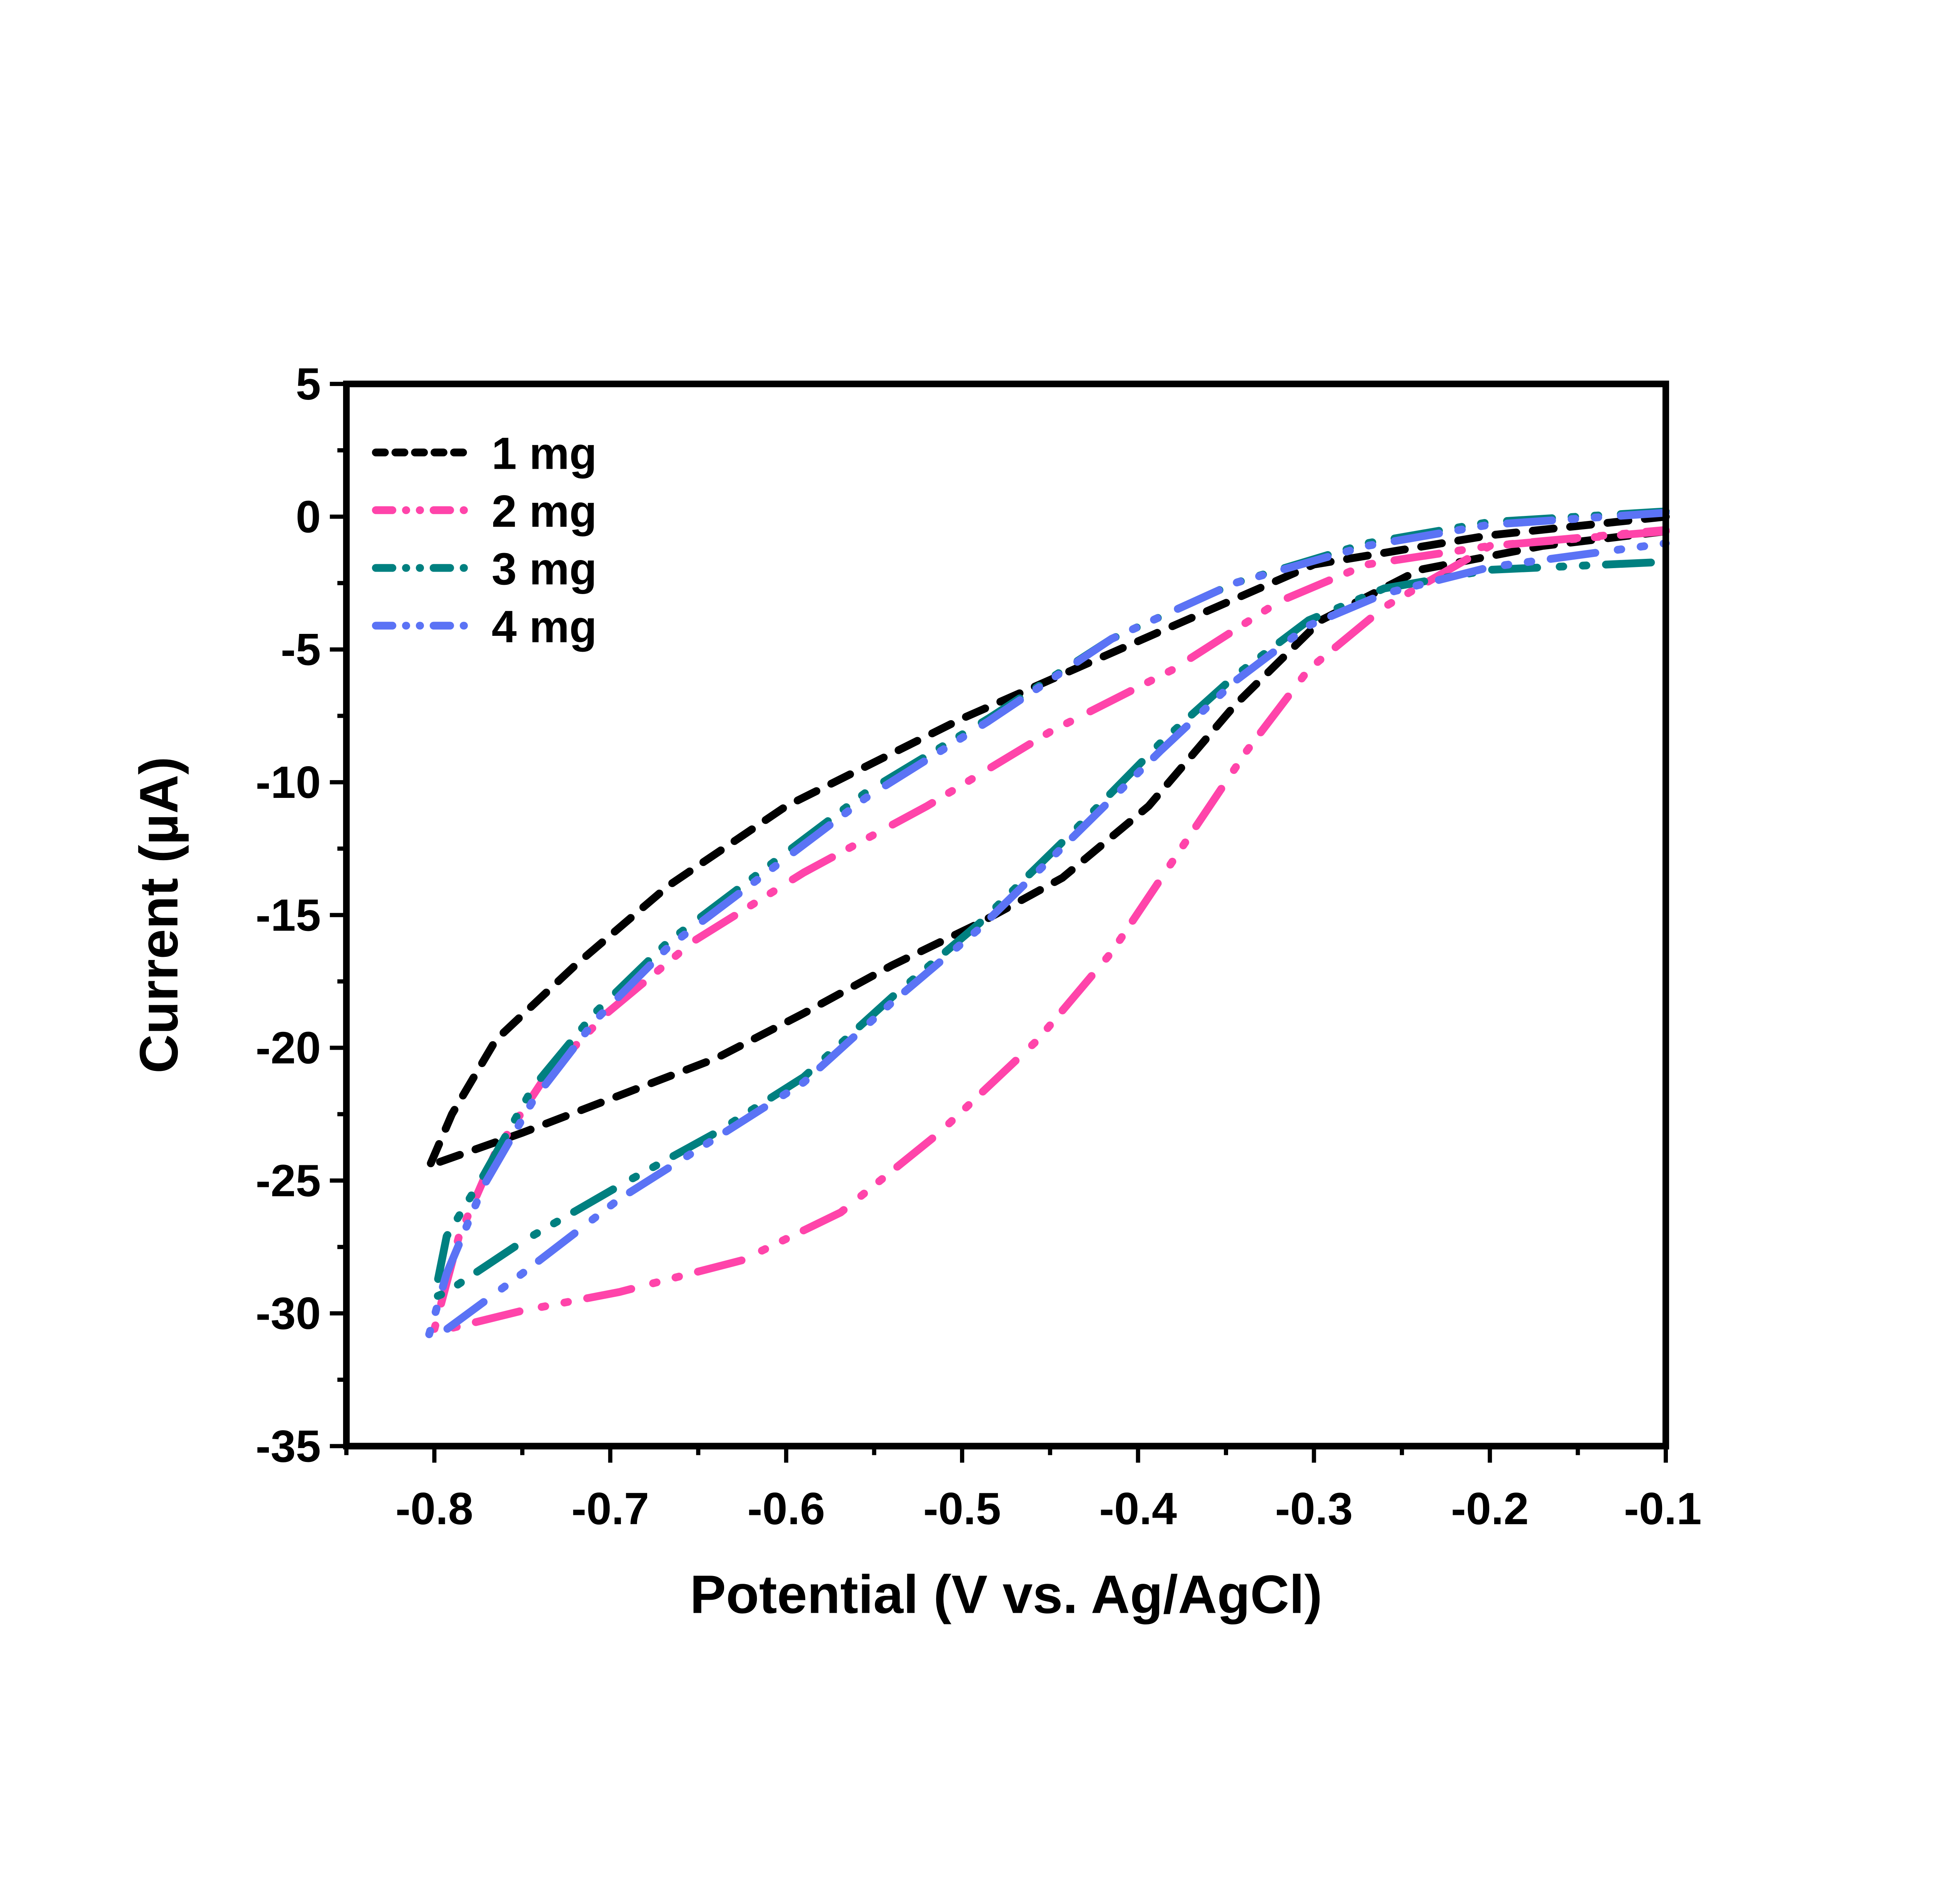  What do you see at coordinates (338, 915) in the screenshot?
I see `y-axis-ticks` at bounding box center [338, 915].